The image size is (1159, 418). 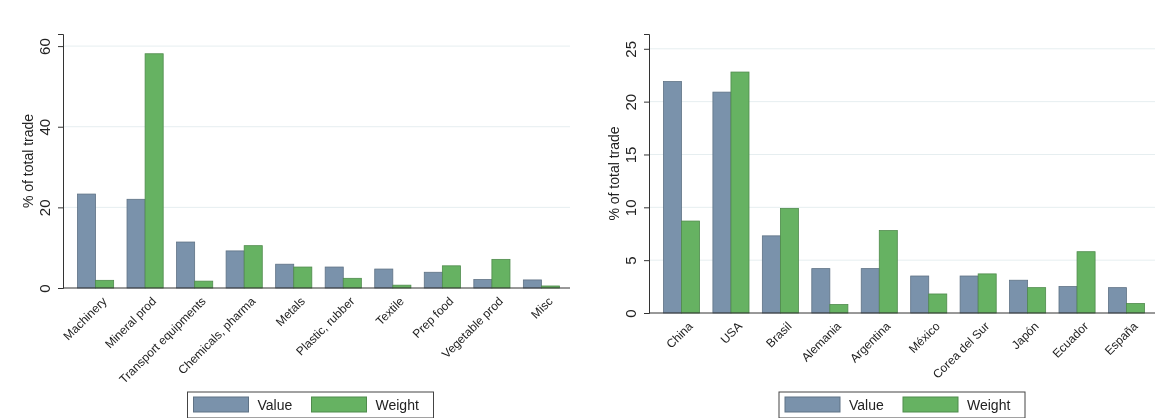 What do you see at coordinates (630, 260) in the screenshot?
I see `y-tick-label: 5` at bounding box center [630, 260].